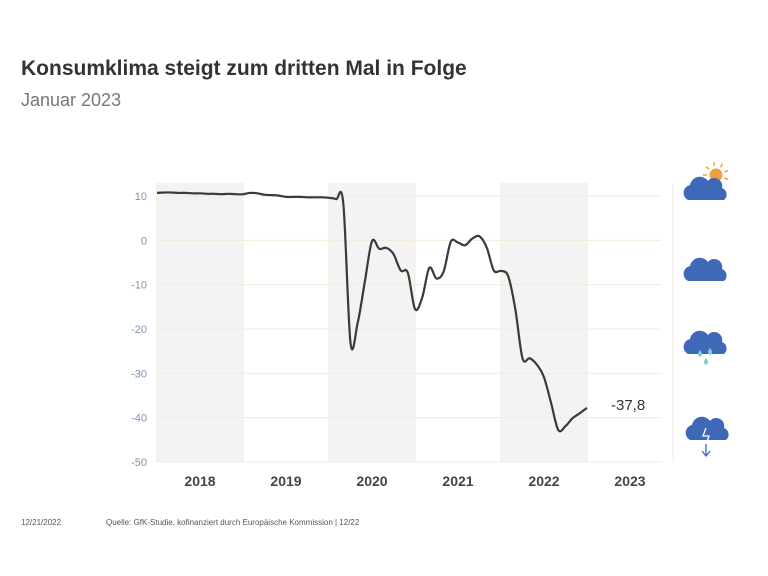 This screenshot has height=576, width=768. What do you see at coordinates (705, 342) in the screenshot?
I see `rain-cloud-icon` at bounding box center [705, 342].